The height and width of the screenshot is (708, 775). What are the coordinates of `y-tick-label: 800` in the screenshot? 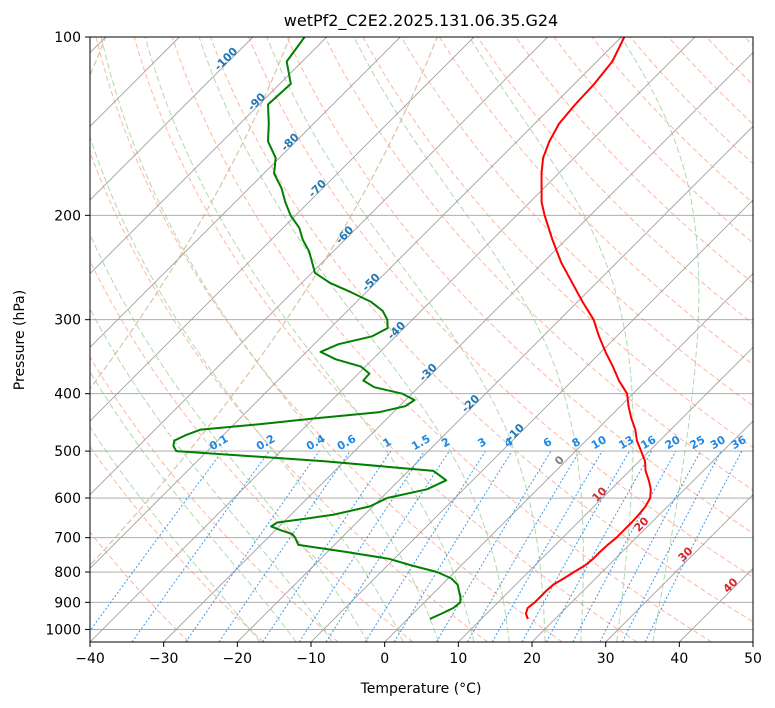 It's located at (67, 573).